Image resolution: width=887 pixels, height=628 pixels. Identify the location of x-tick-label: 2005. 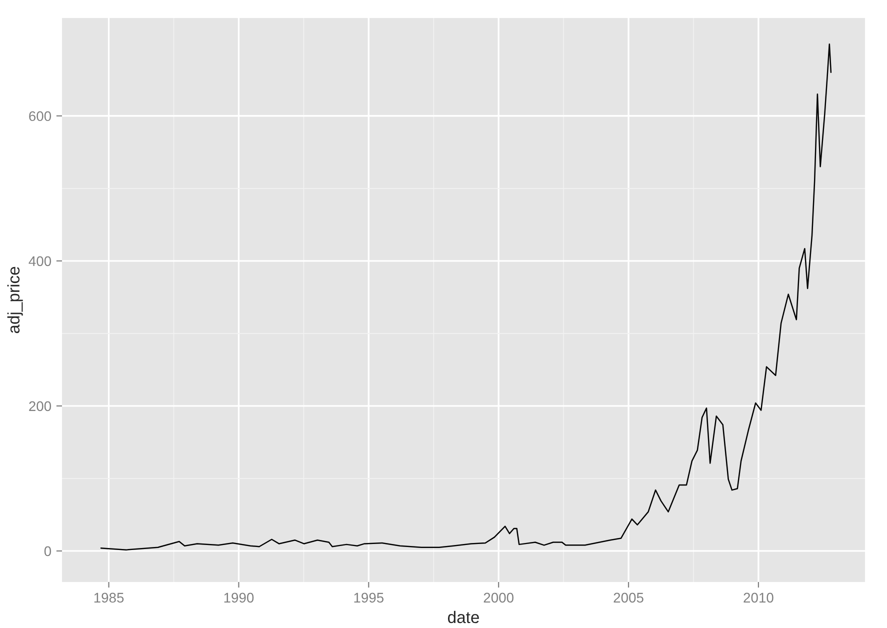
(629, 597).